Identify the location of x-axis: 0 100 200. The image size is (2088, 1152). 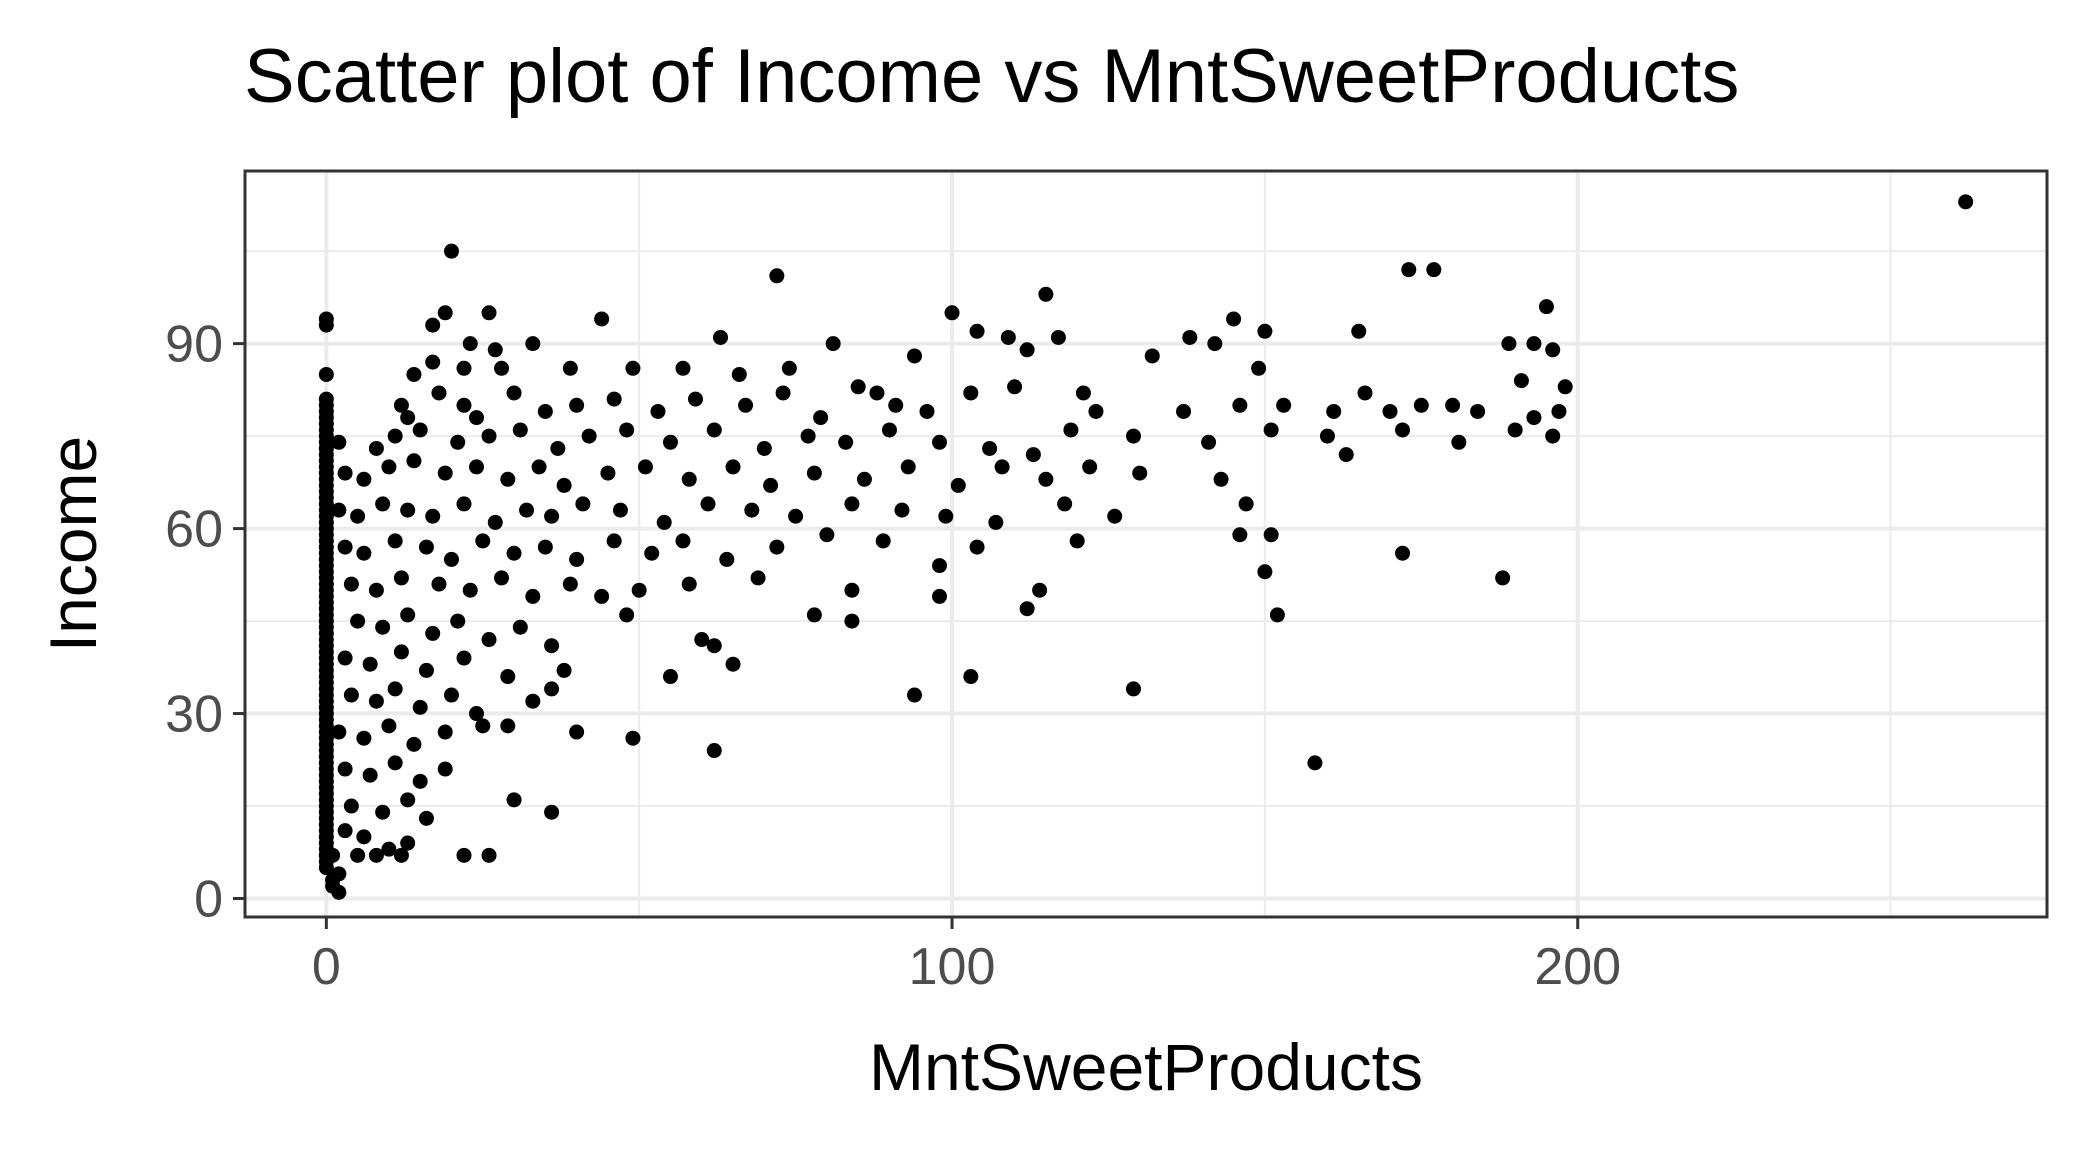
(966, 956).